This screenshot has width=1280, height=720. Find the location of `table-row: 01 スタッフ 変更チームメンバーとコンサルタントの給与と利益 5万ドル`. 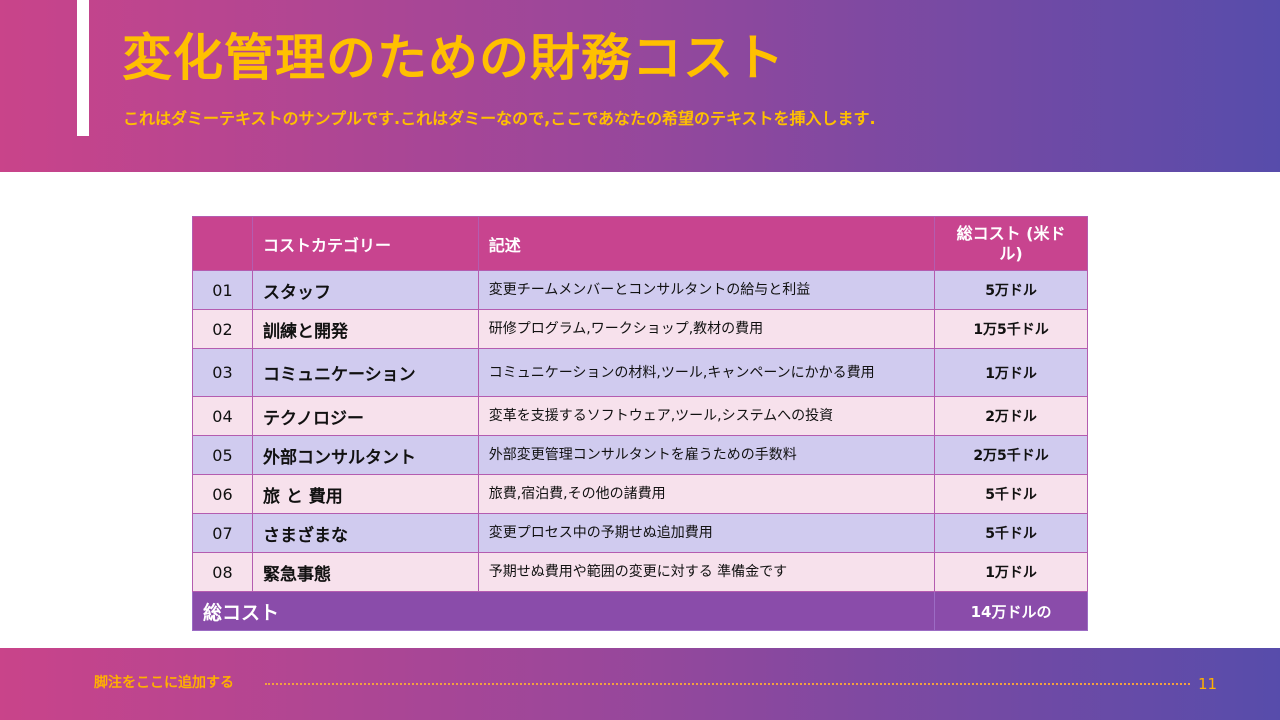

table-row: 01 スタッフ 変更チームメンバーとコンサルタントの給与と利益 5万ドル is located at coordinates (640, 290).